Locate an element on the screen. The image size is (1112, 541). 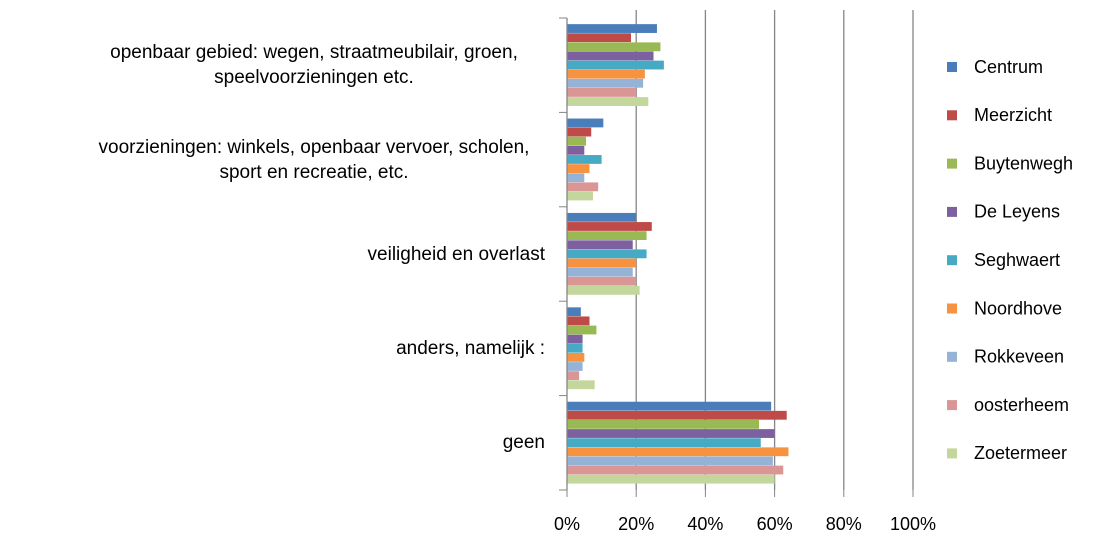
legend-label: Zoetermeer is located at coordinates (1020, 453).